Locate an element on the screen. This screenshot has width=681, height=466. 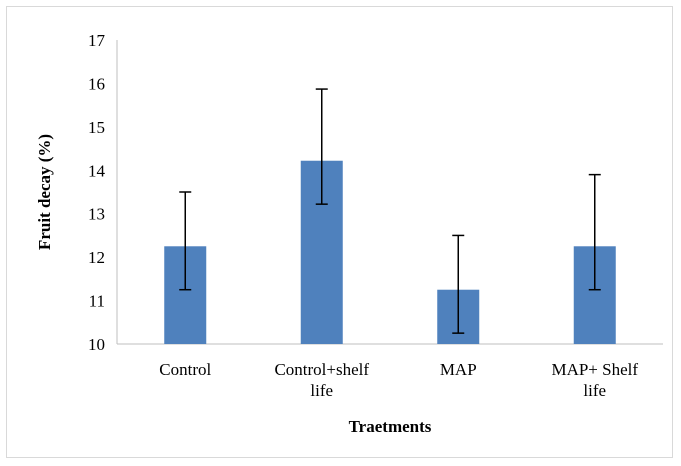
y-axis-title: Fruit decay (%) is located at coordinates (44, 192).